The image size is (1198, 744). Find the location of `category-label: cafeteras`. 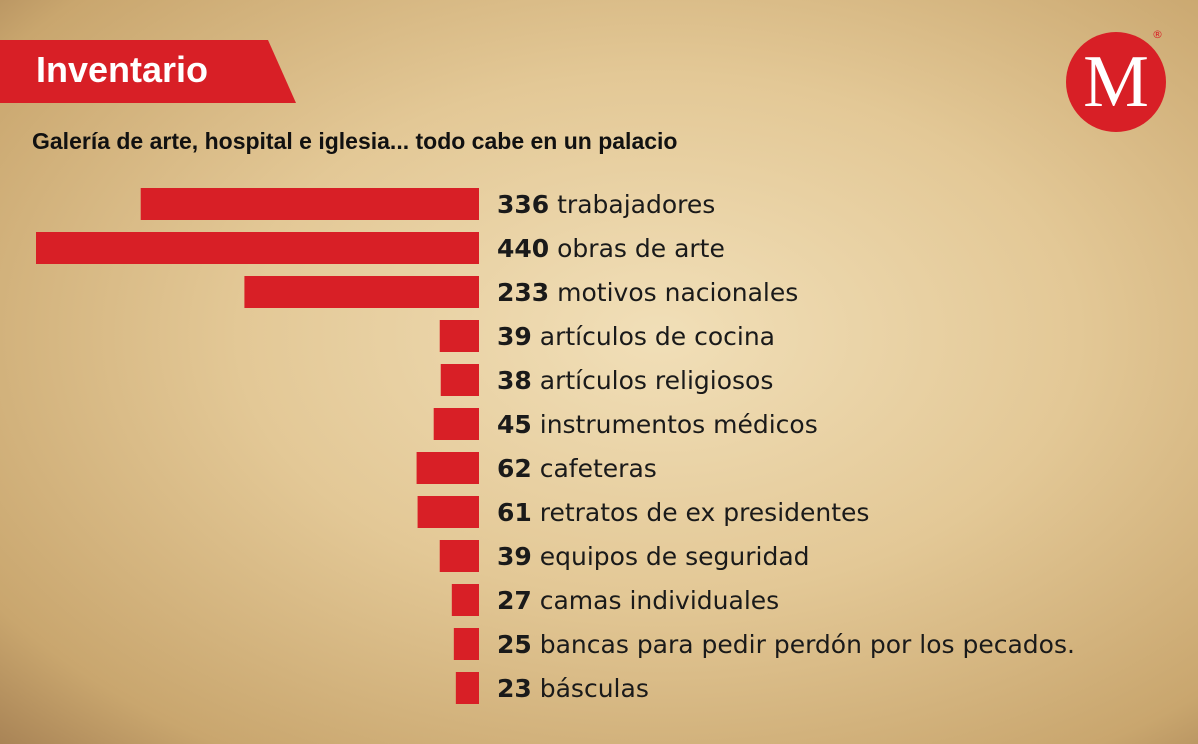

category-label: cafeteras is located at coordinates (594, 468).